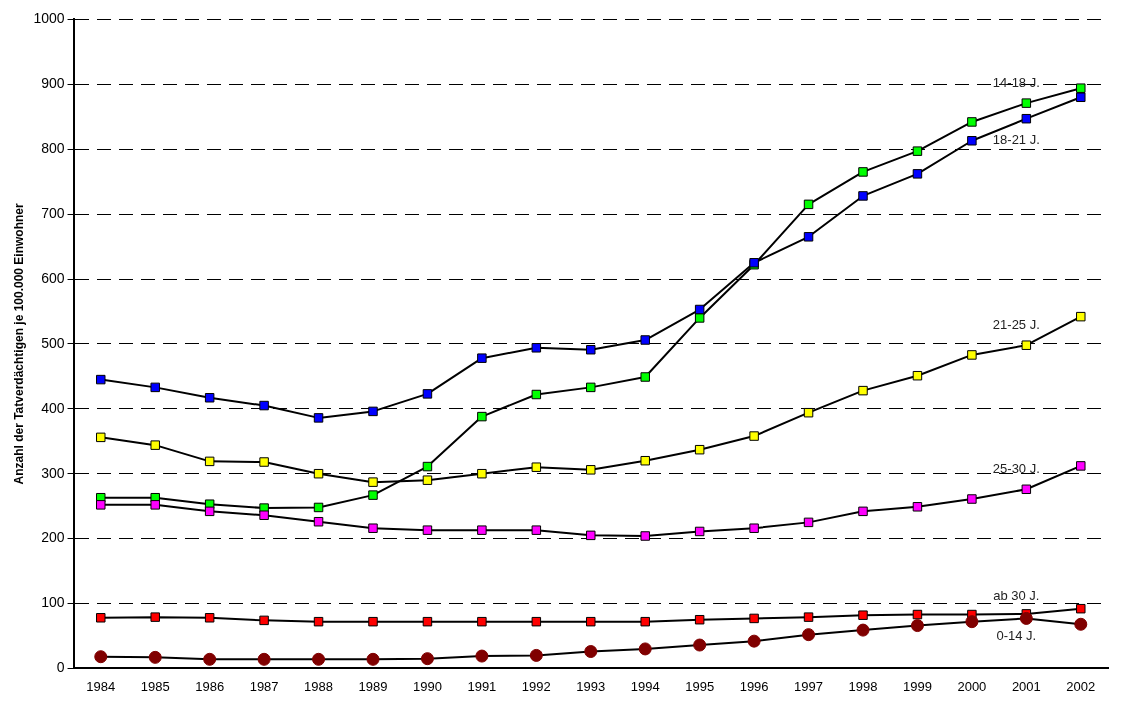 This screenshot has width=1128, height=711. What do you see at coordinates (319, 686) in the screenshot?
I see `x-tick-label: 1988` at bounding box center [319, 686].